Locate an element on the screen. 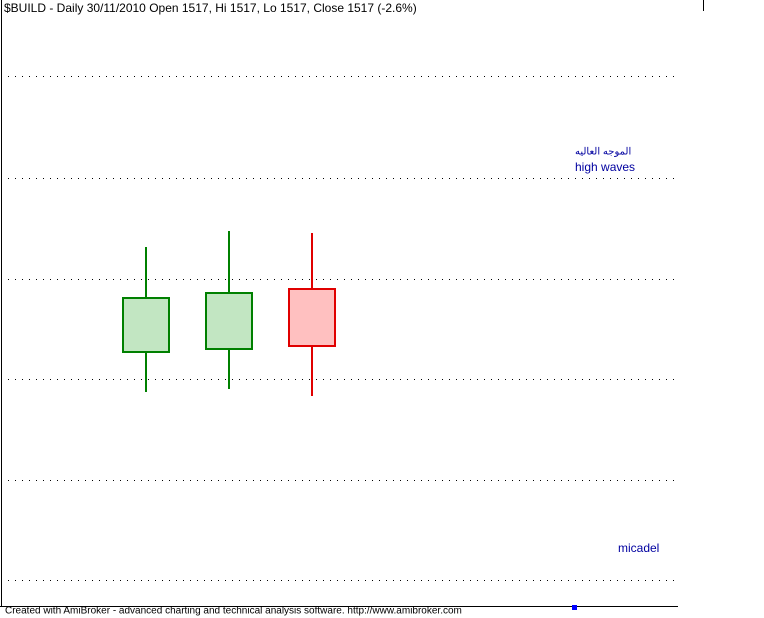 The height and width of the screenshot is (618, 764). annotation: high waves is located at coordinates (605, 167).